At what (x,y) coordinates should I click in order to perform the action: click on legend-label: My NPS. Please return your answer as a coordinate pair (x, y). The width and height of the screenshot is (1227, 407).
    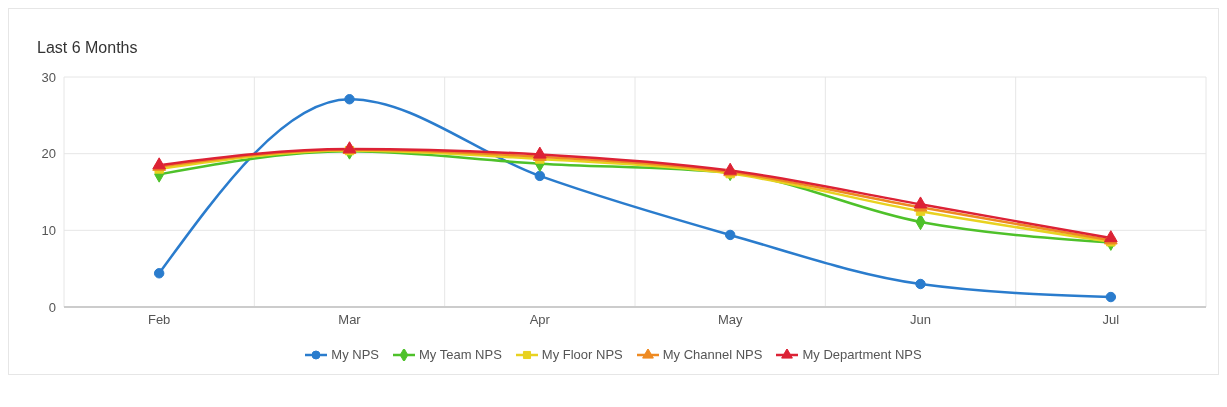
    Looking at the image, I should click on (355, 354).